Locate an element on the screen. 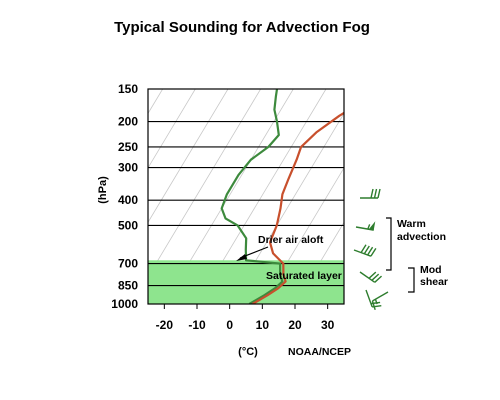  annotation-arrow-head is located at coordinates (241, 257).